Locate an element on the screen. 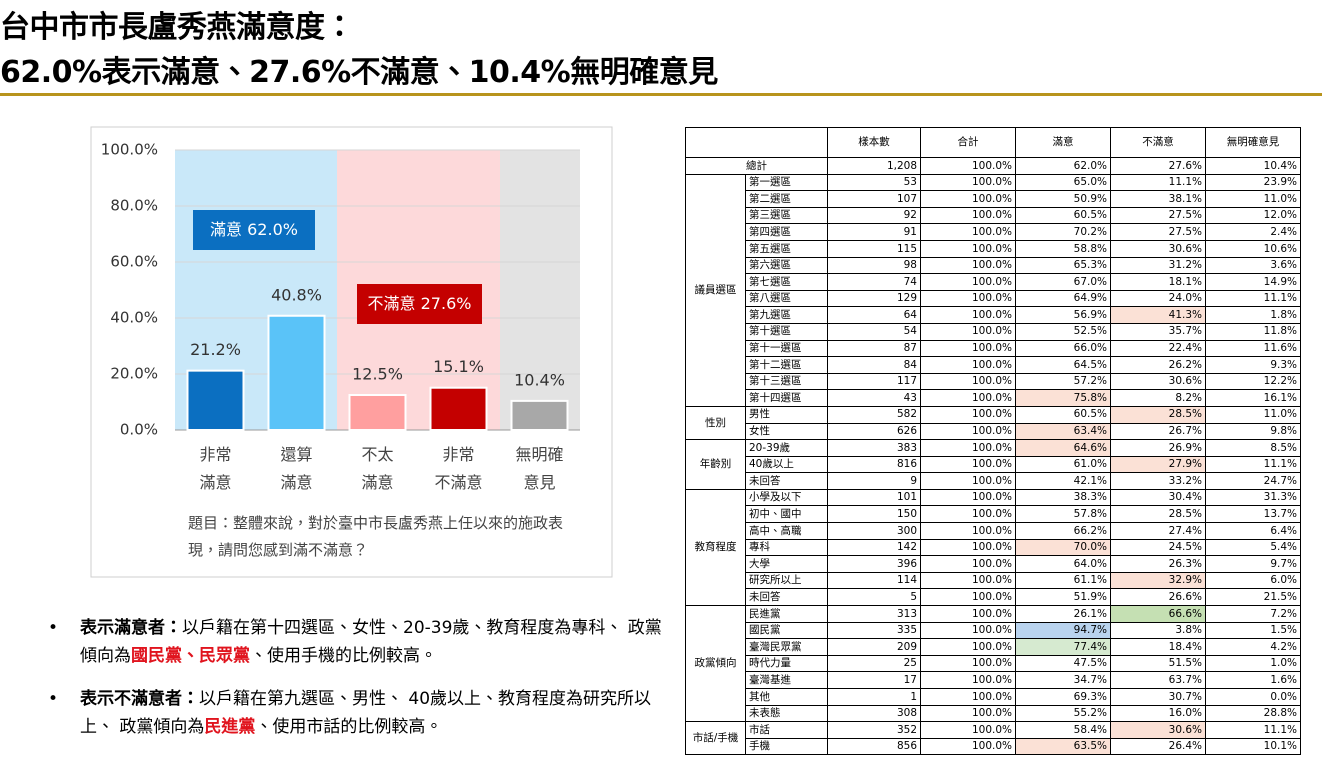 This screenshot has height=771, width=1322. cell: 54 is located at coordinates (874, 331).